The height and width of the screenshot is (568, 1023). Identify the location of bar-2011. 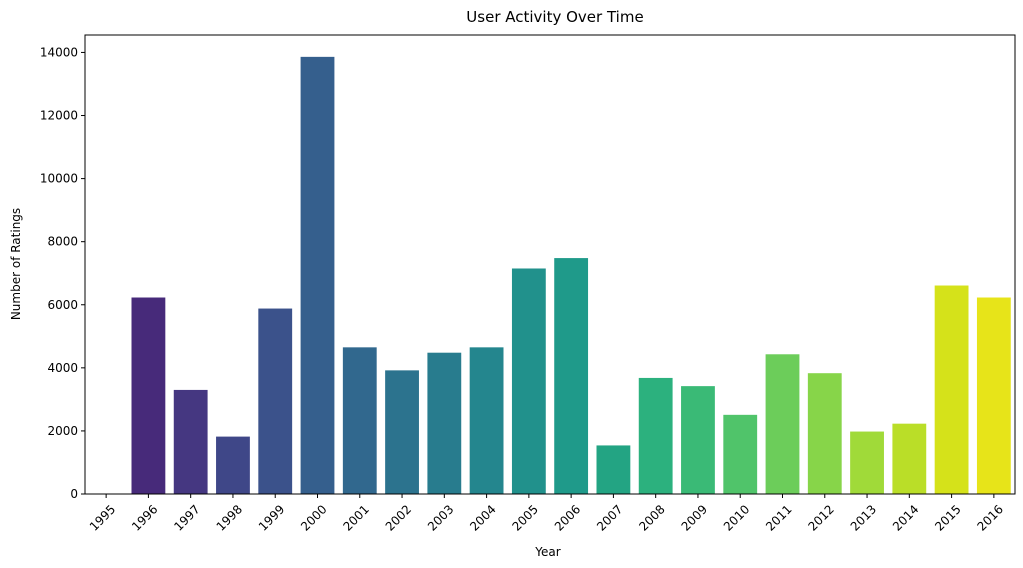
(782, 424).